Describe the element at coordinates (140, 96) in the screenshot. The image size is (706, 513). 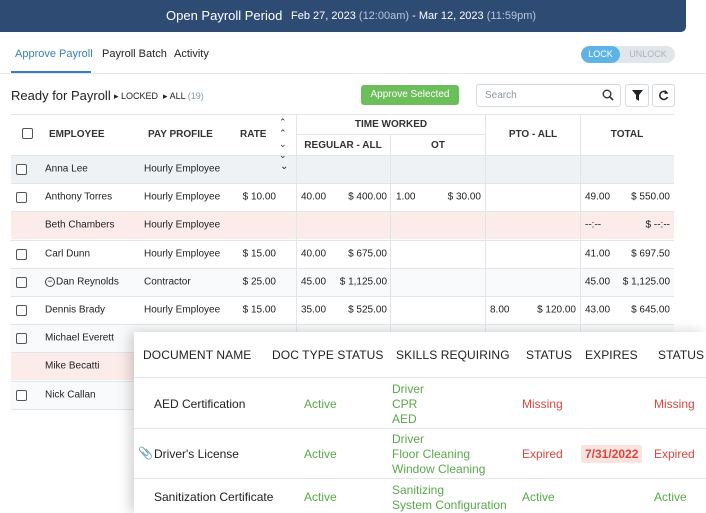
I see `locked-filter: LOCKED` at that location.